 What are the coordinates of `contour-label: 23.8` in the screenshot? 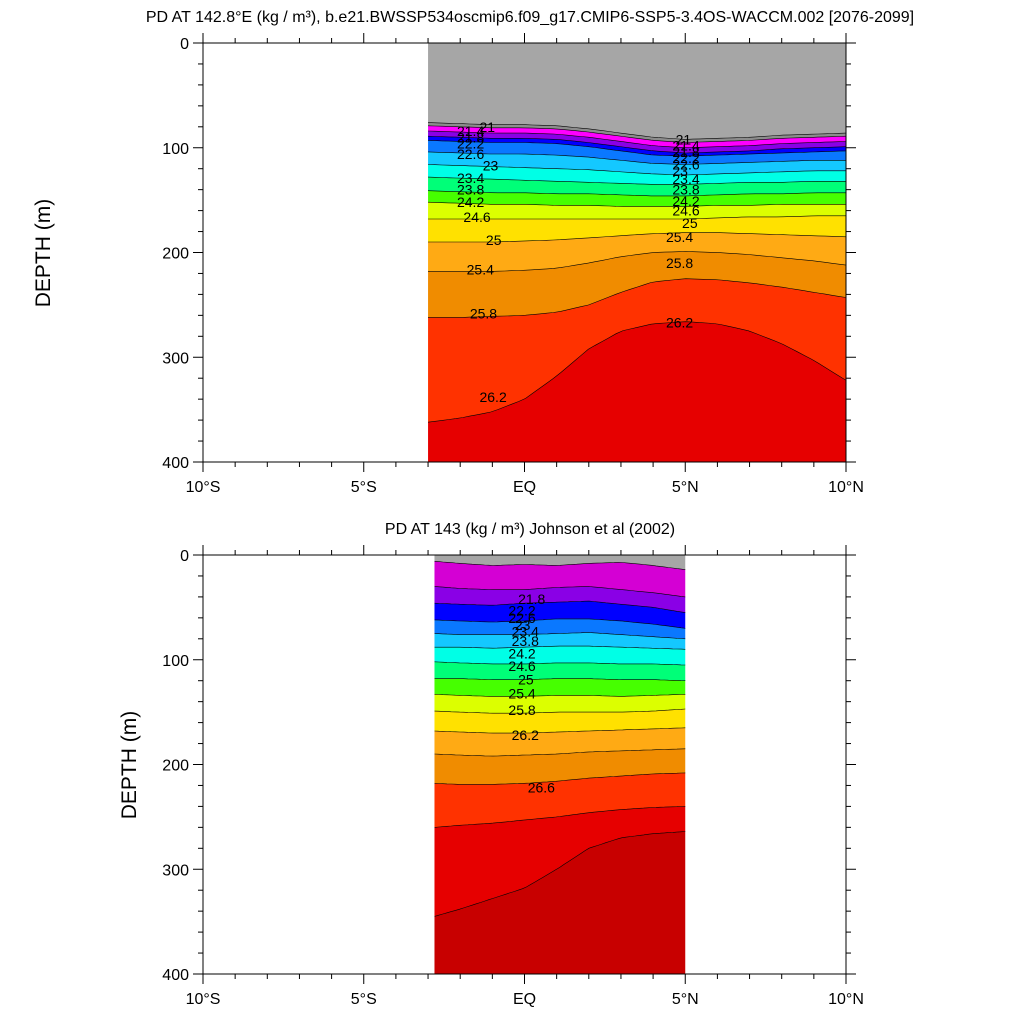 It's located at (685, 190).